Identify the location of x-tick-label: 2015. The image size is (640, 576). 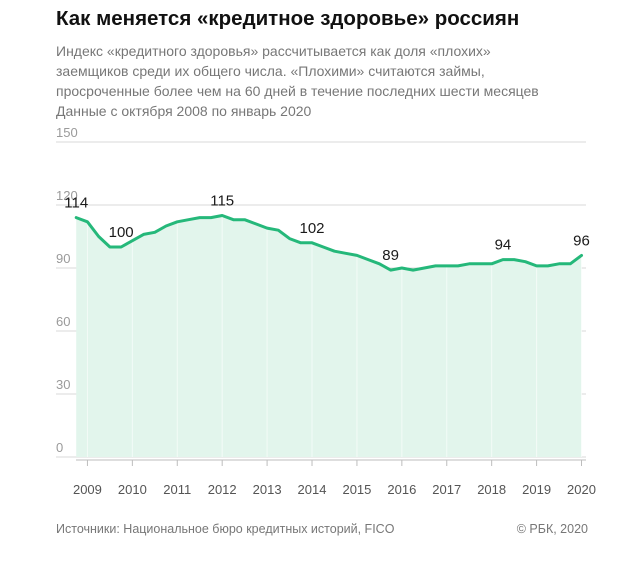
(356, 489).